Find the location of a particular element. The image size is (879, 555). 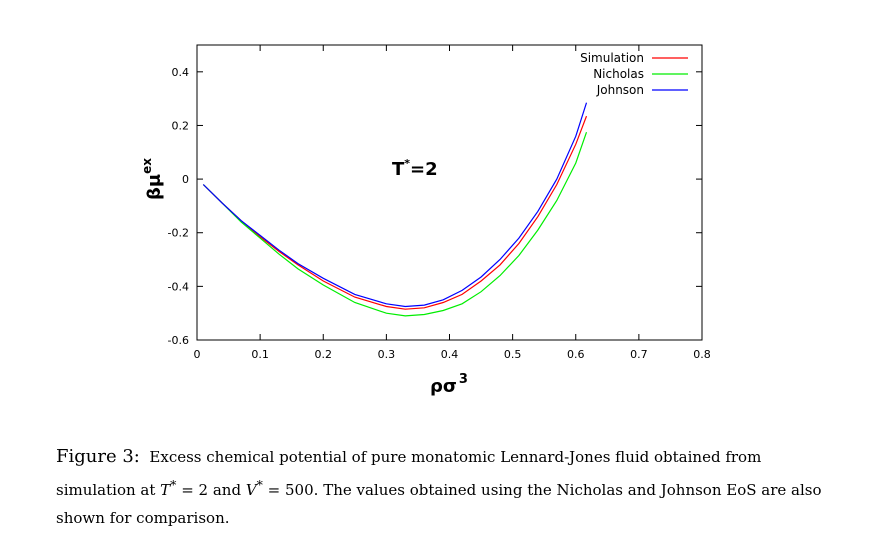

x-tick-label: 0.3 is located at coordinates (387, 354).